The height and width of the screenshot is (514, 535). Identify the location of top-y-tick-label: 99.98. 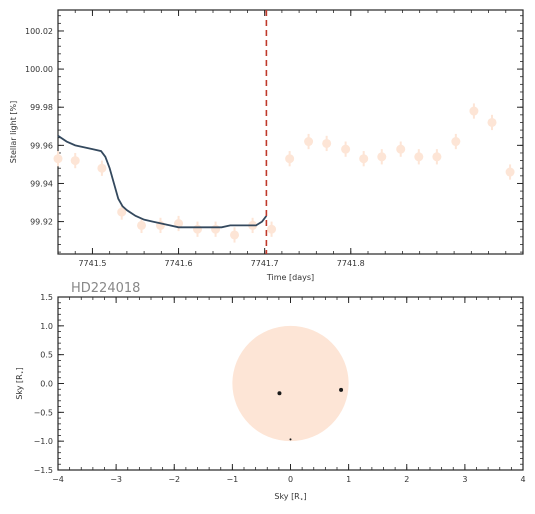
(41, 107).